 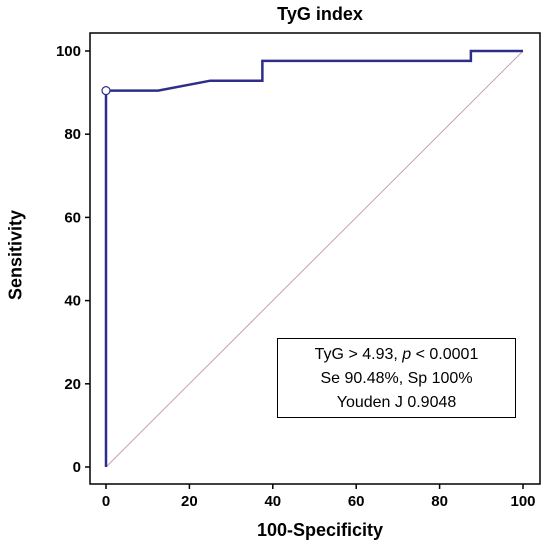 What do you see at coordinates (320, 530) in the screenshot?
I see `x-axis-label: 100-Specificity` at bounding box center [320, 530].